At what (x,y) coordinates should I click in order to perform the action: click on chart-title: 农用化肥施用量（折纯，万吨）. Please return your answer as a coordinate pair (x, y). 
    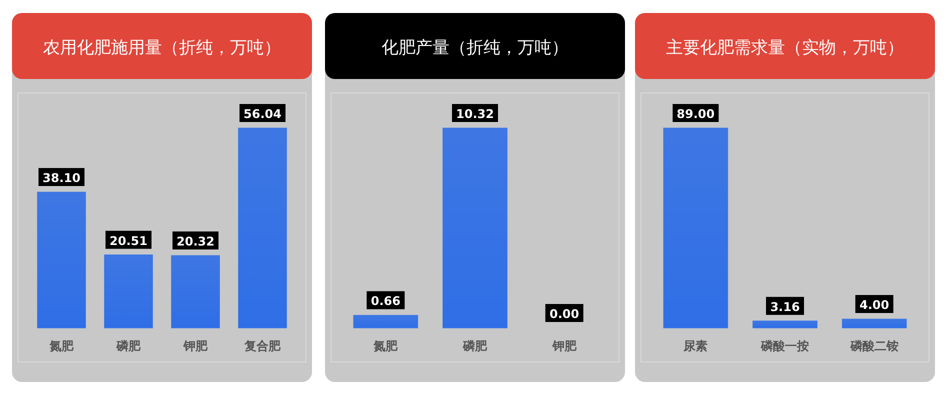
    Looking at the image, I should click on (162, 48).